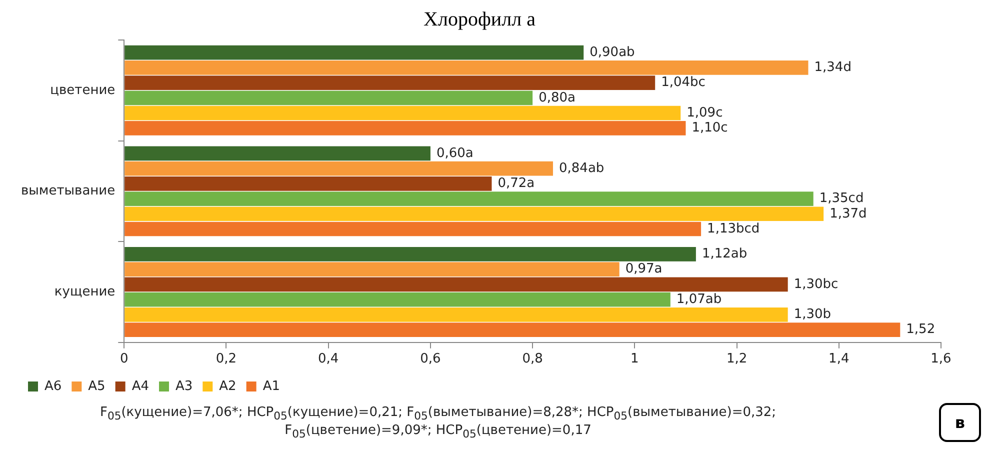 The width and height of the screenshot is (999, 461). Describe the element at coordinates (816, 284) in the screenshot. I see `data-label: 1,30bc` at that location.